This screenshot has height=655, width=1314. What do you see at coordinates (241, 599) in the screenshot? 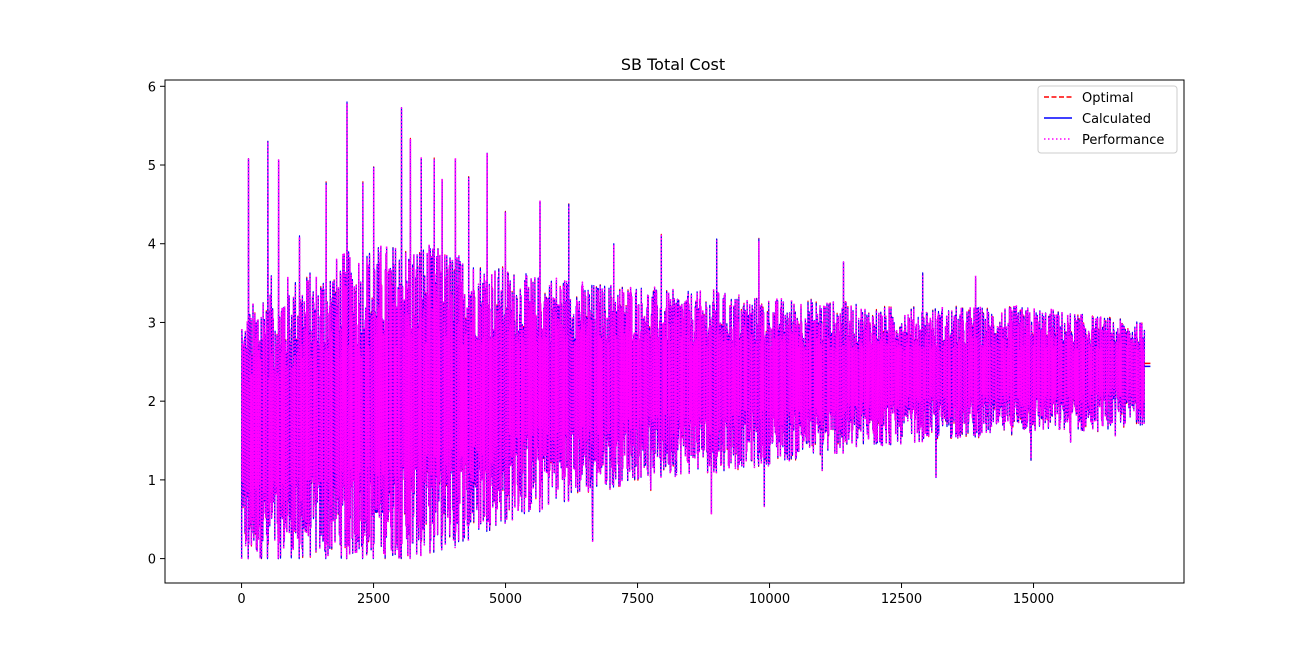
I see `x-tick-label: 0` at bounding box center [241, 599].